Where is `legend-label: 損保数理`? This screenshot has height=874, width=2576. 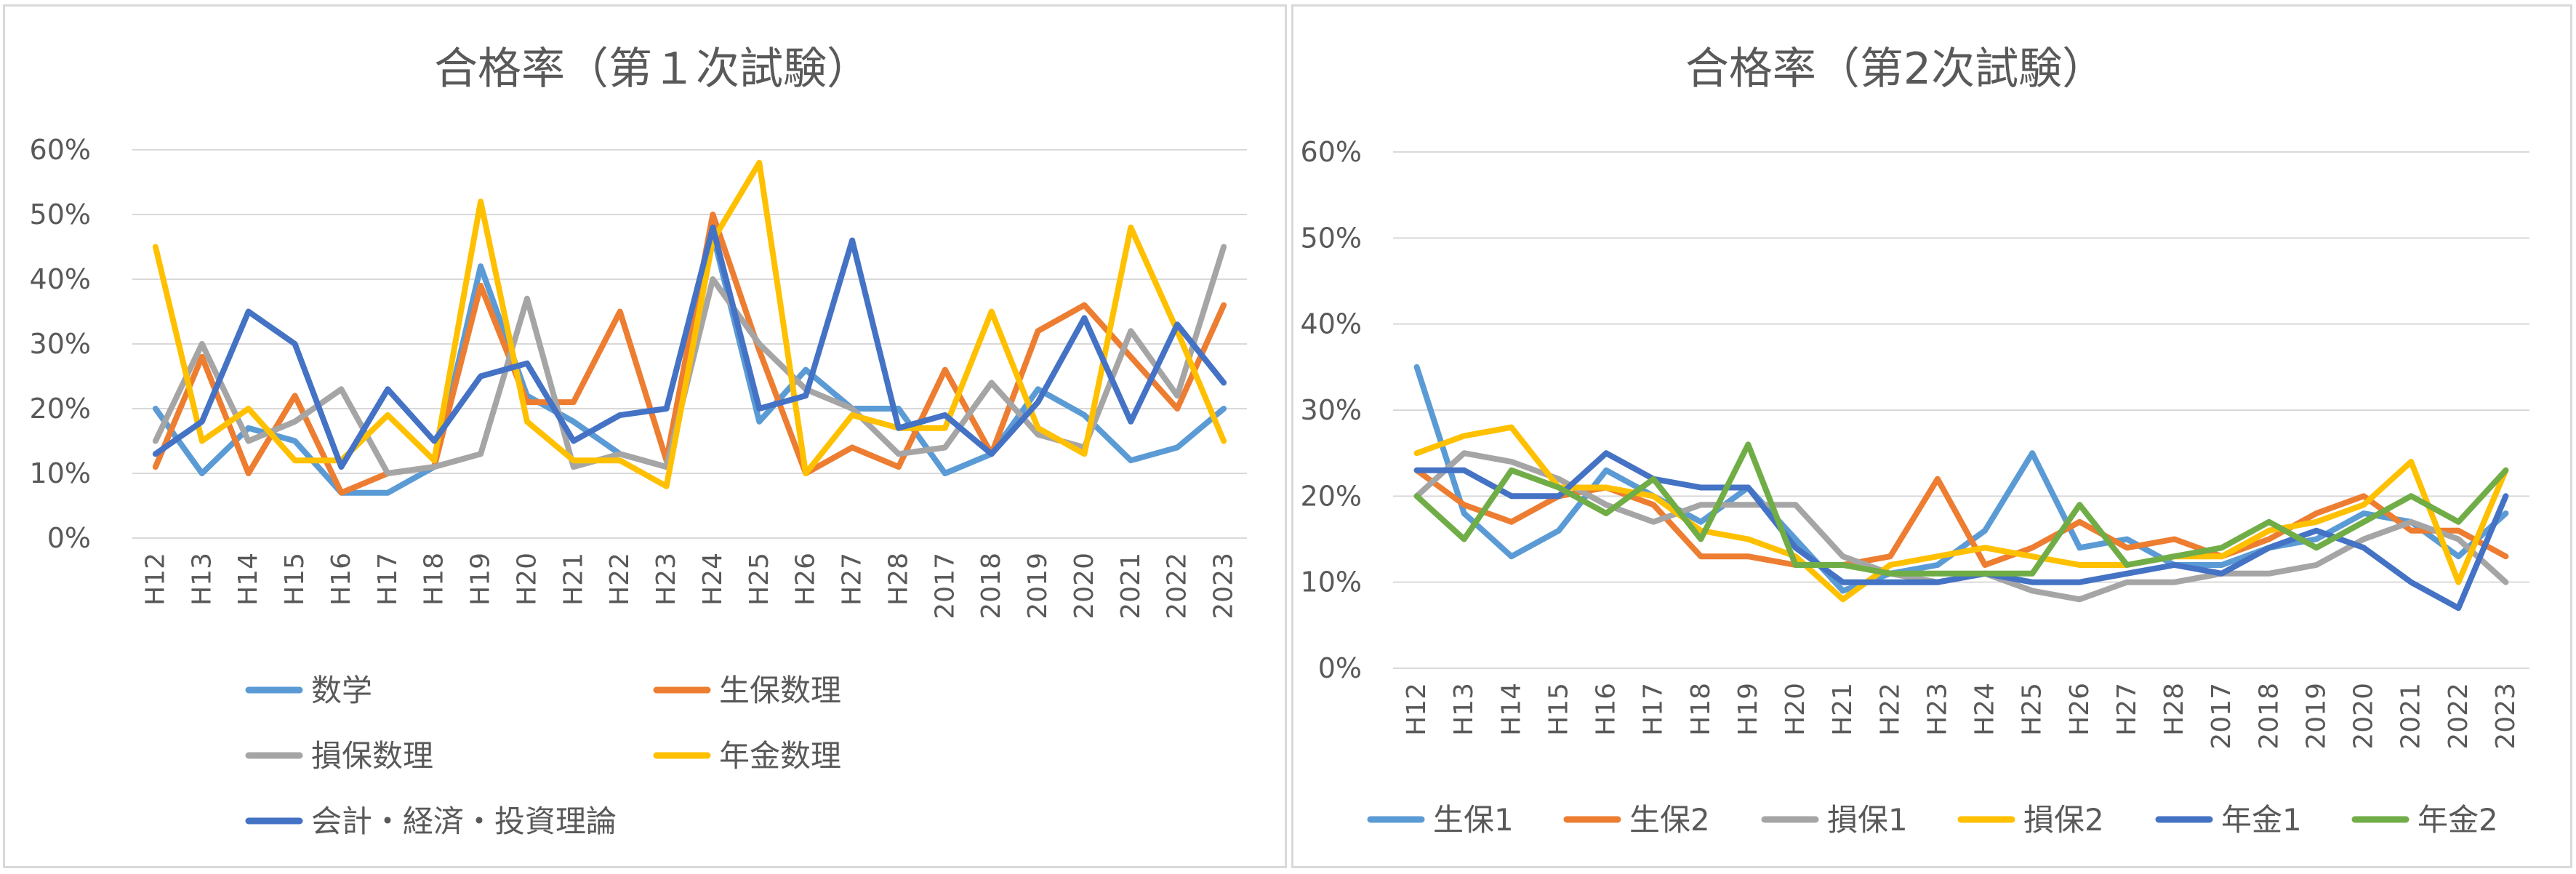 legend-label: 損保数理 is located at coordinates (372, 756).